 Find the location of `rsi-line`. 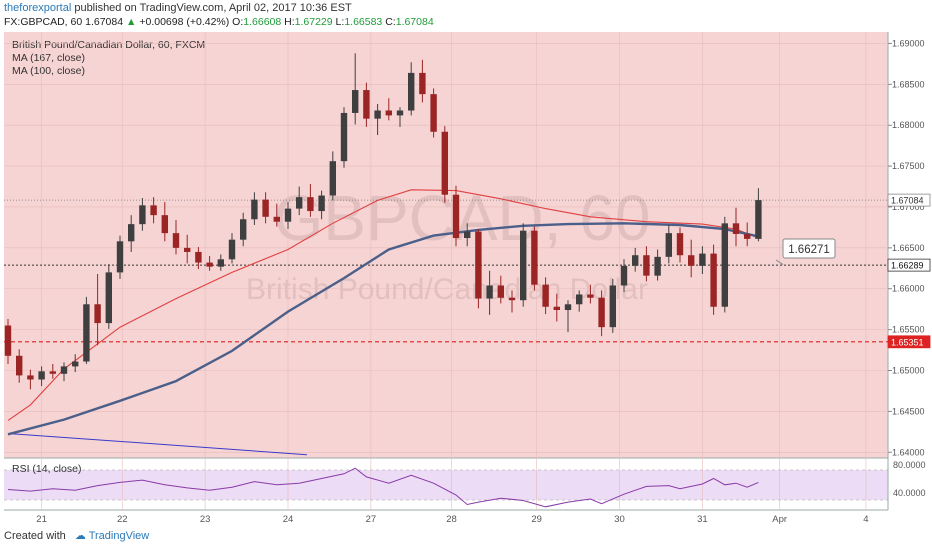

rsi-line is located at coordinates (383, 487).